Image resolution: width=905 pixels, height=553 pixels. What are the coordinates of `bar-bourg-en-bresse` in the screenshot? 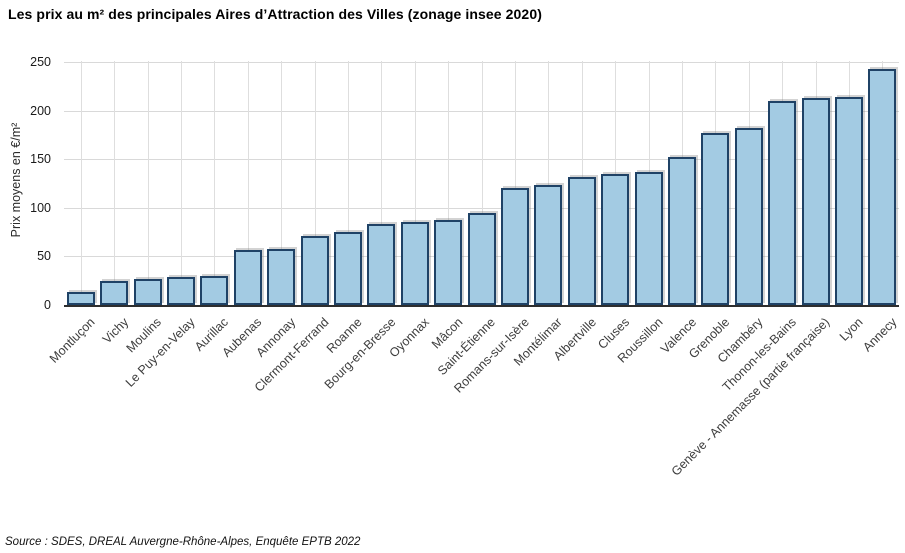 It's located at (381, 264).